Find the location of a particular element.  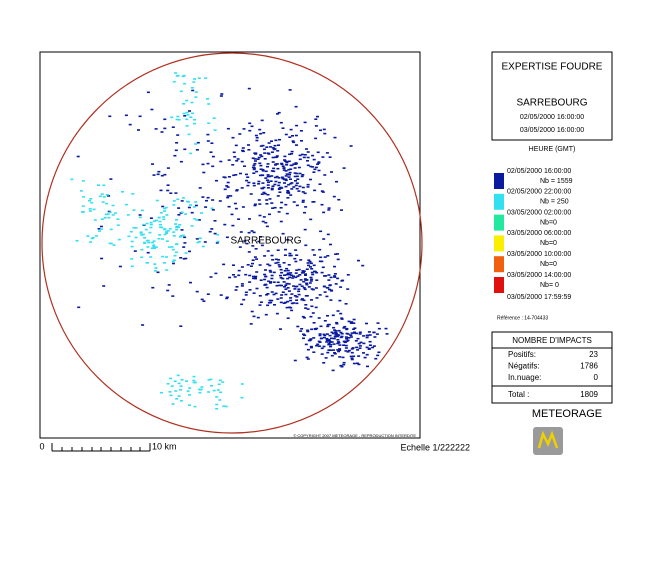

legend-count: Nb=0 is located at coordinates (548, 222).